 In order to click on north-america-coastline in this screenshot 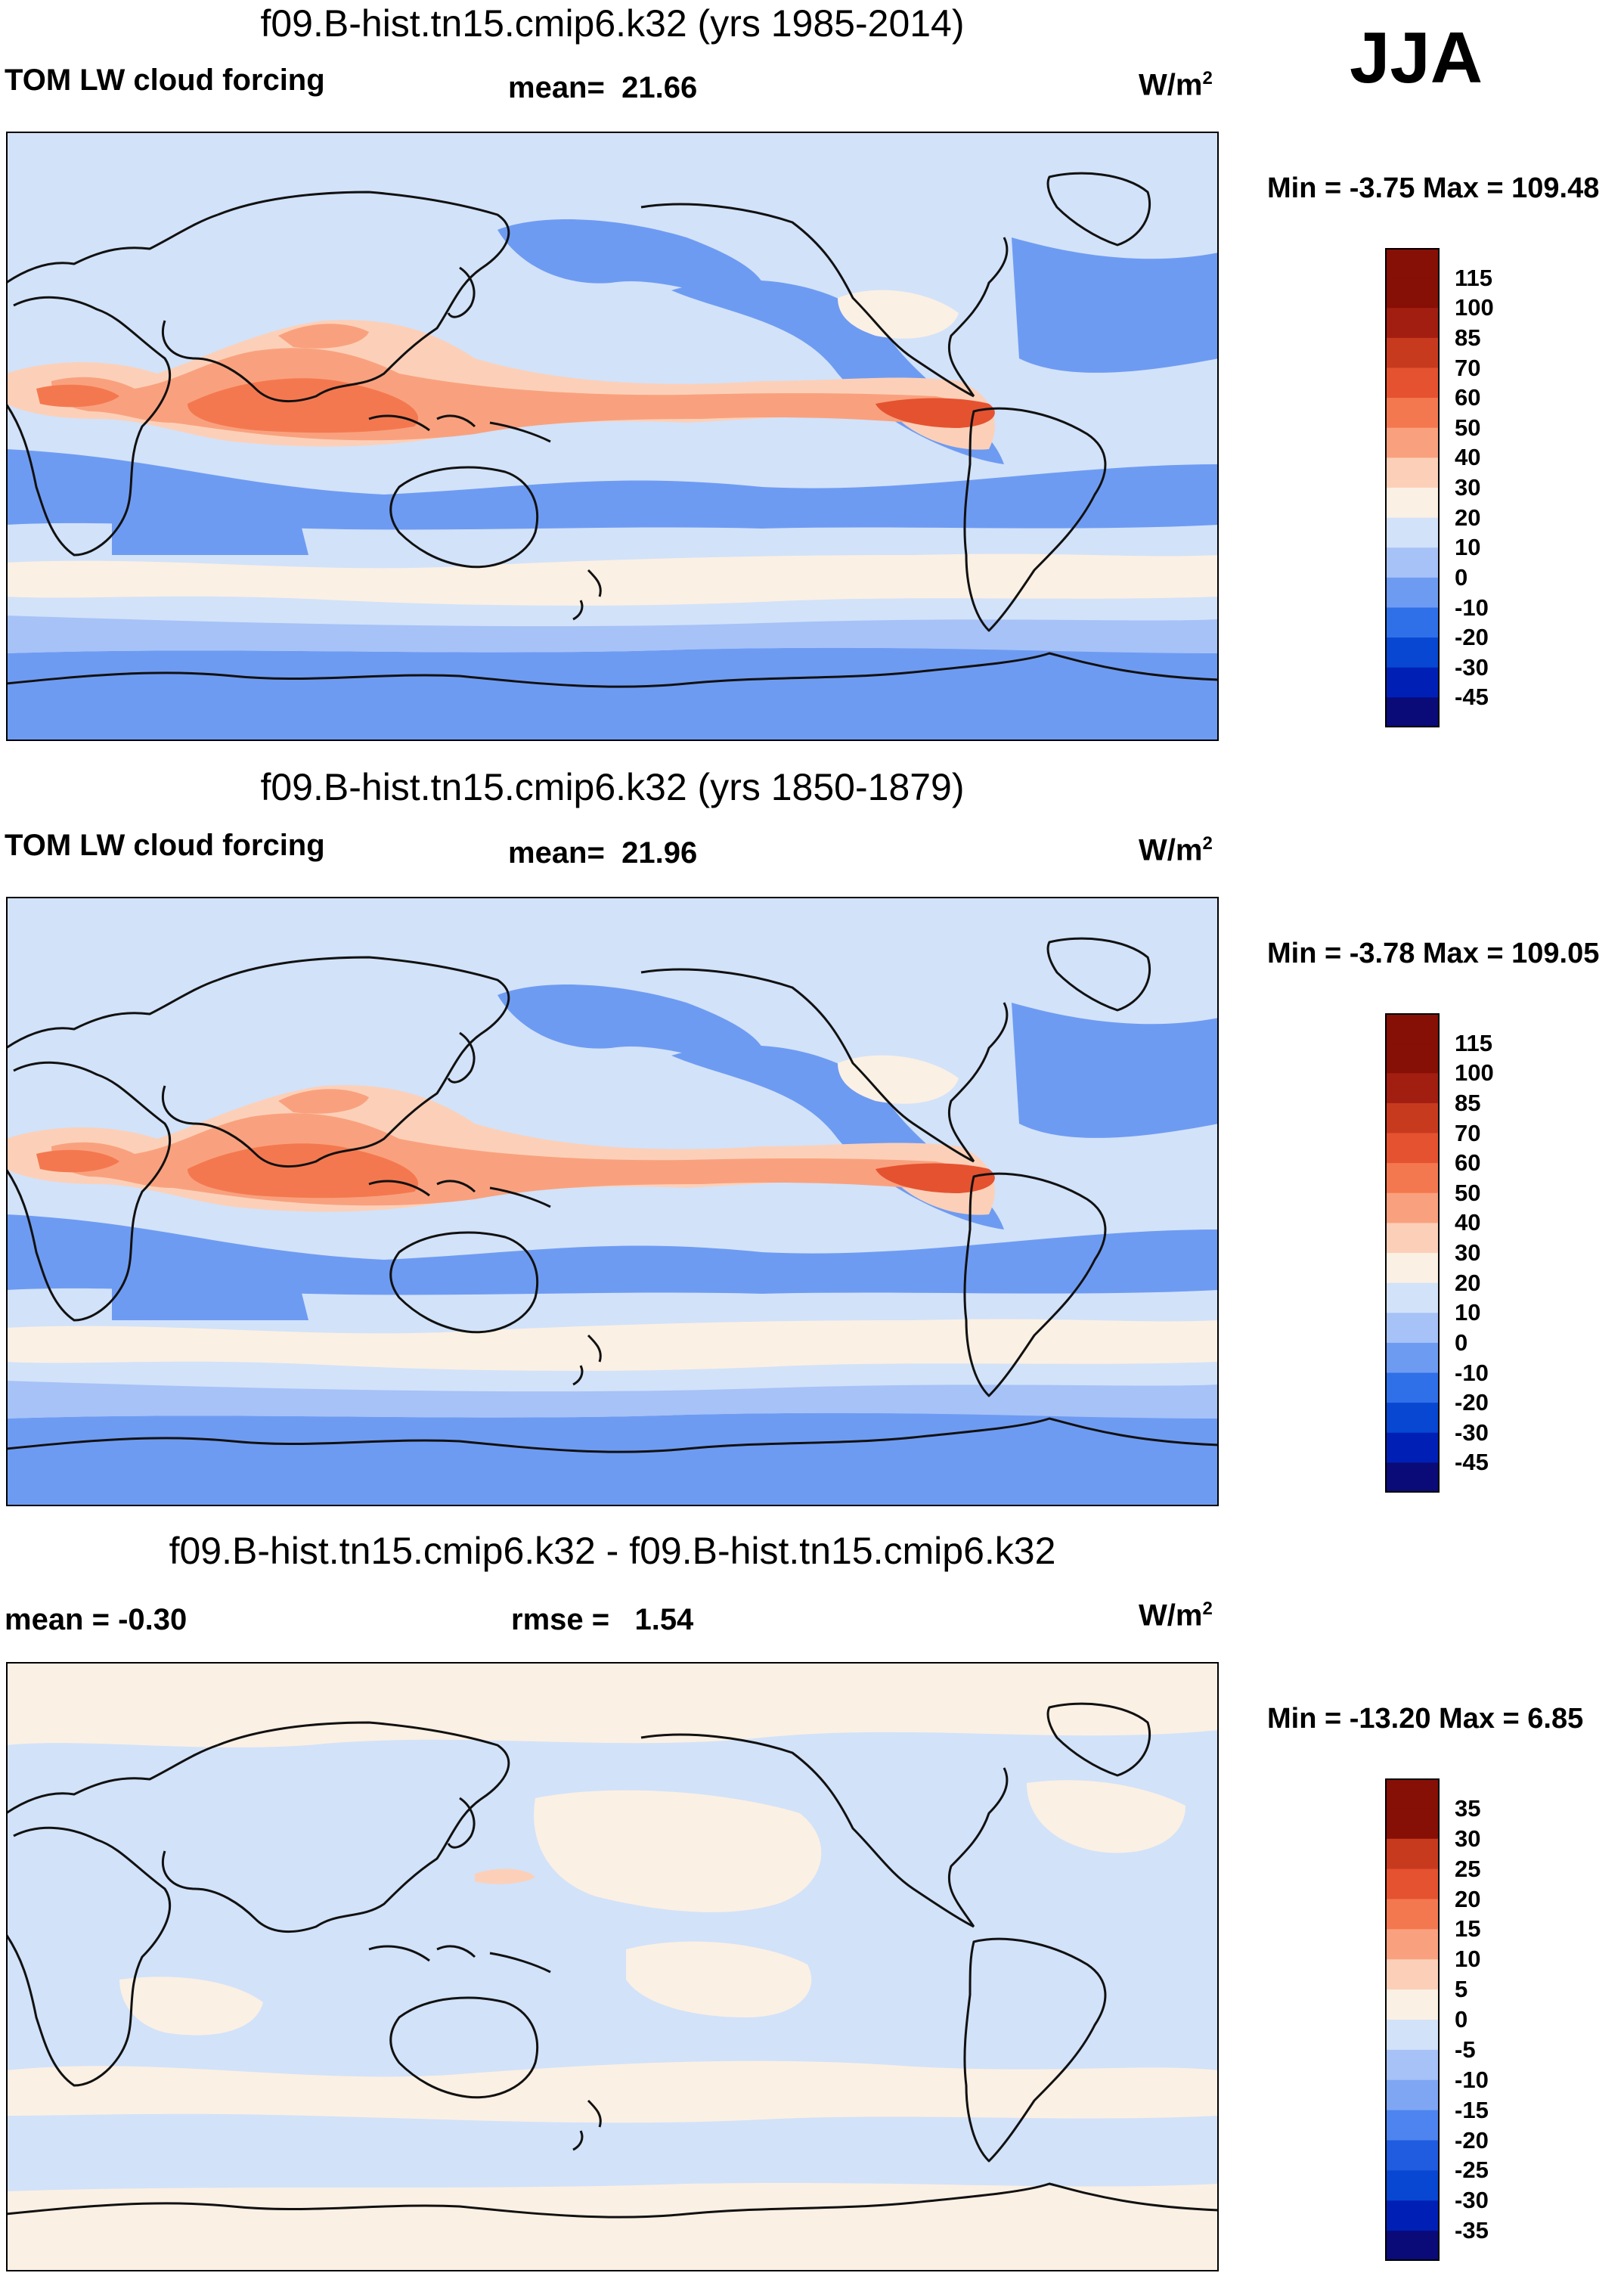, I will do `click(807, 1065)`.